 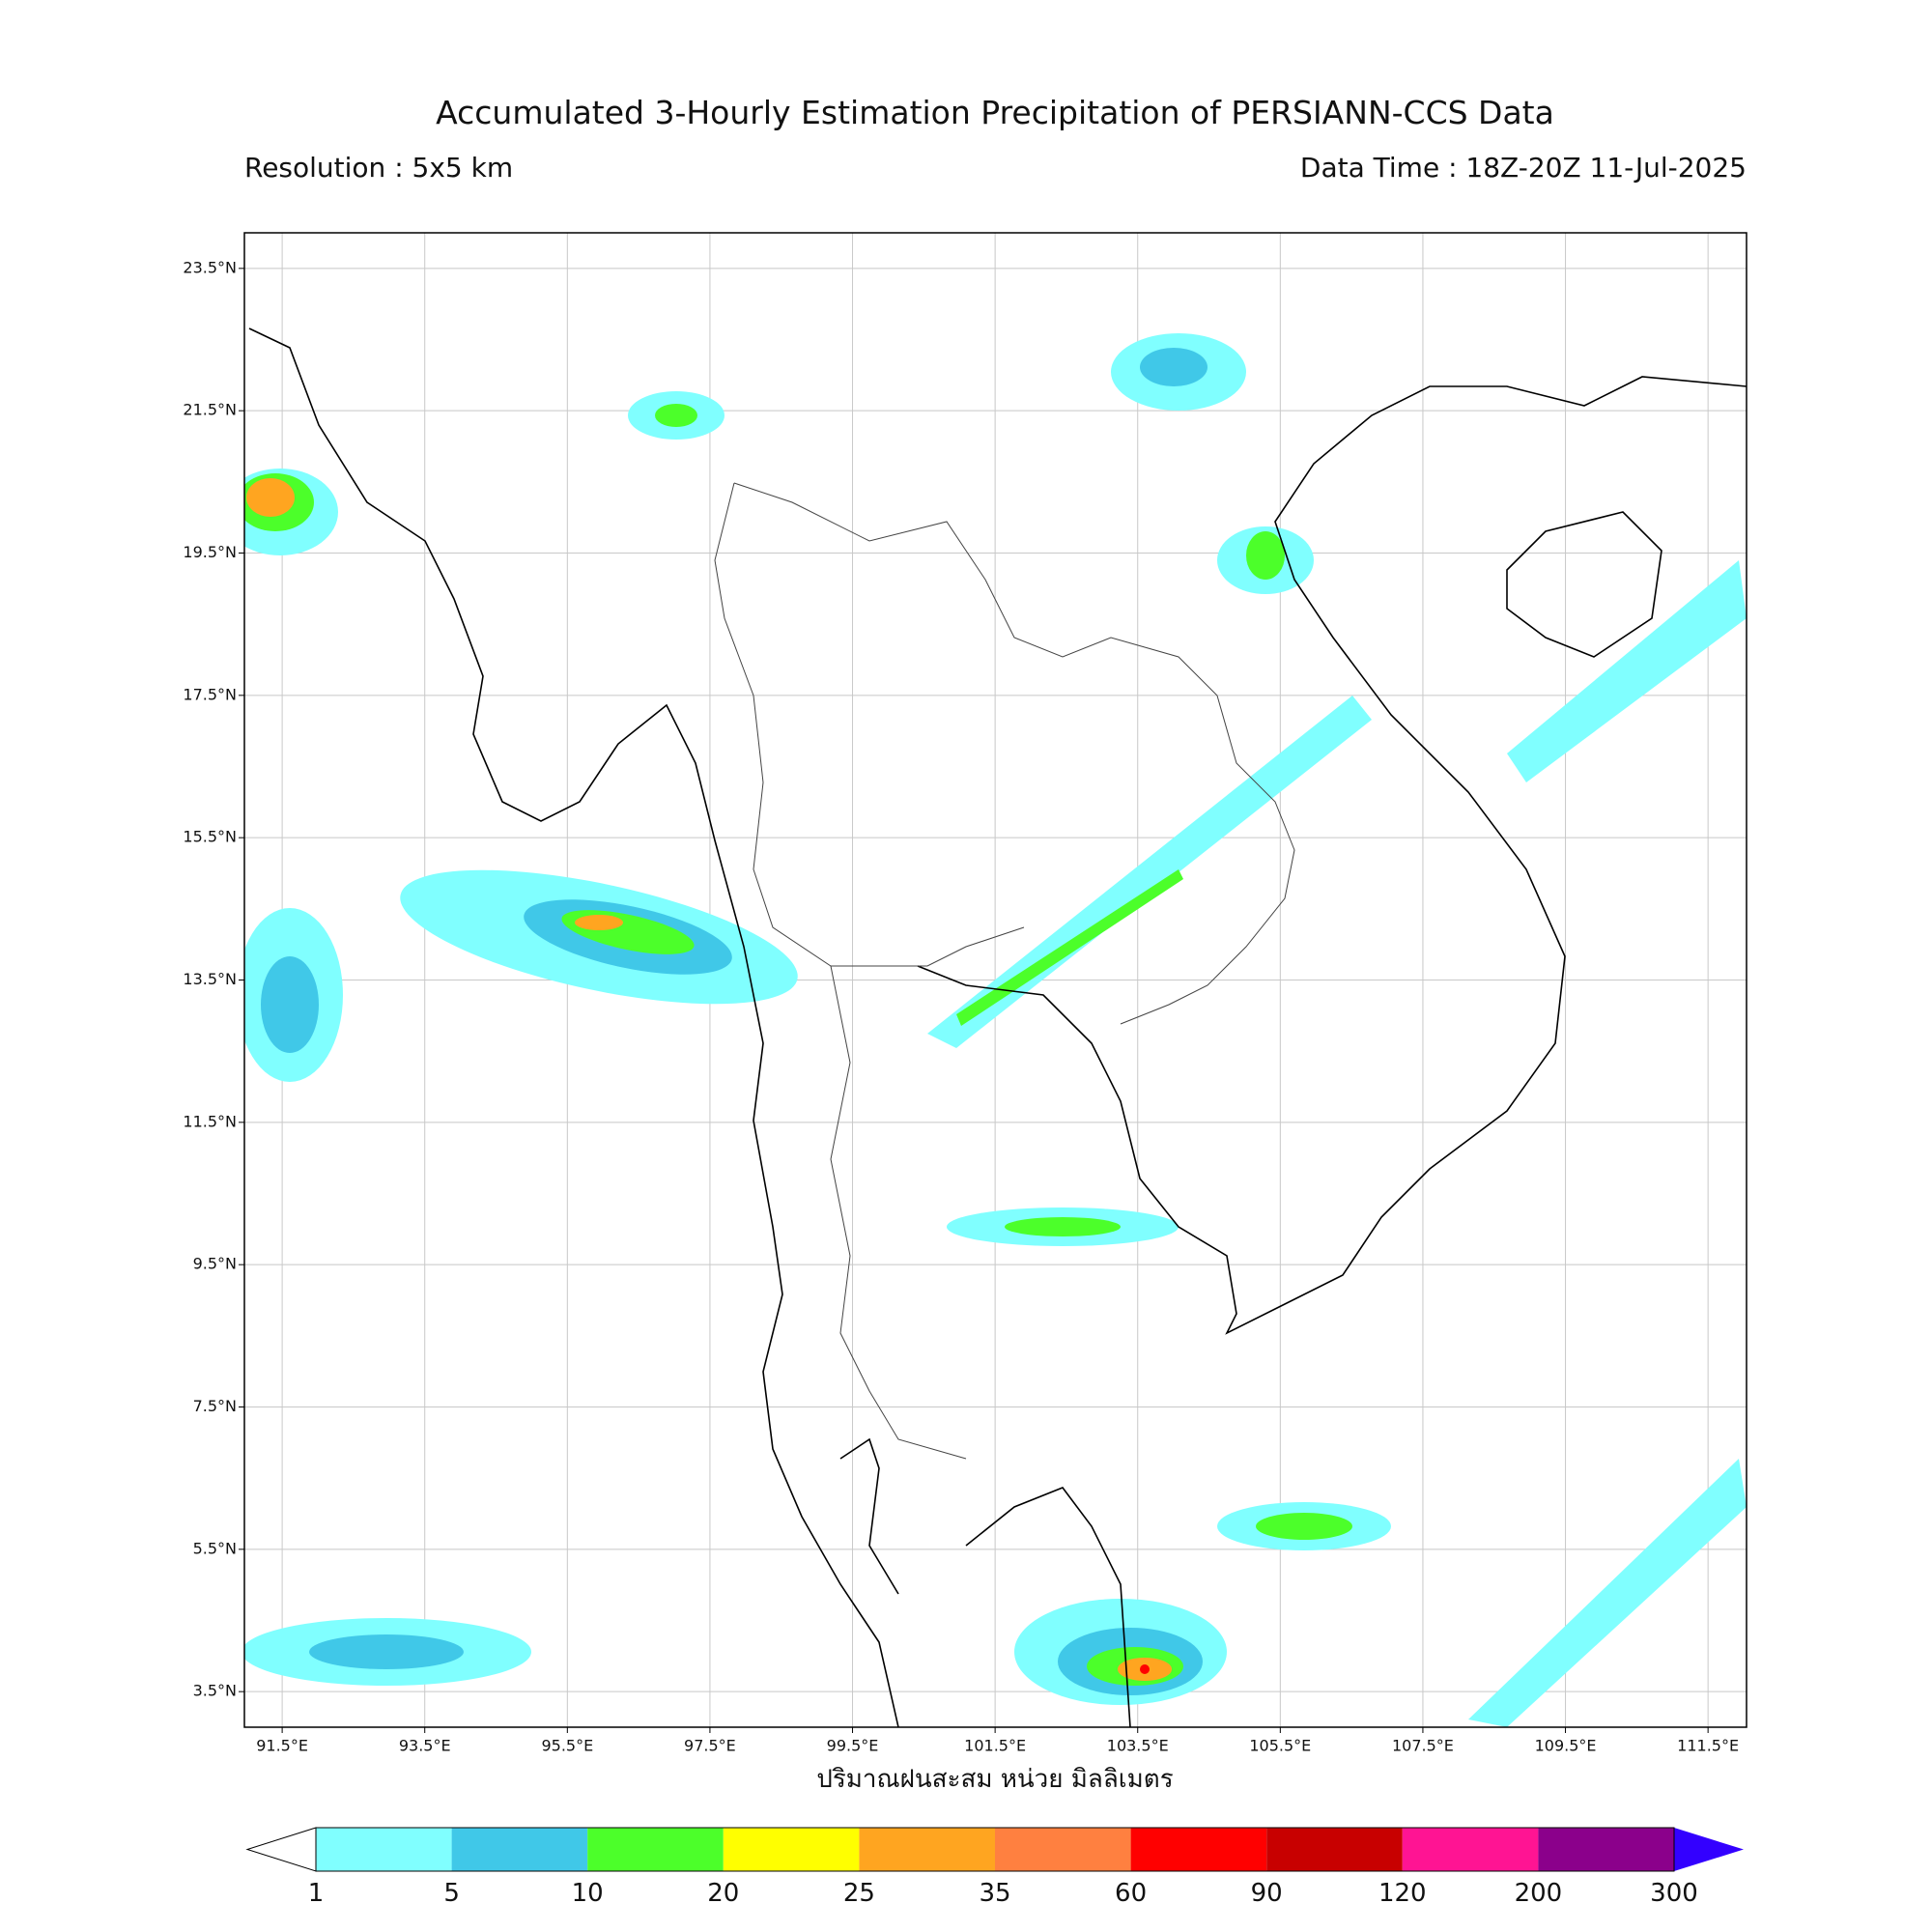 What do you see at coordinates (210, 267) in the screenshot?
I see `y-tick-label: 23.5°N` at bounding box center [210, 267].